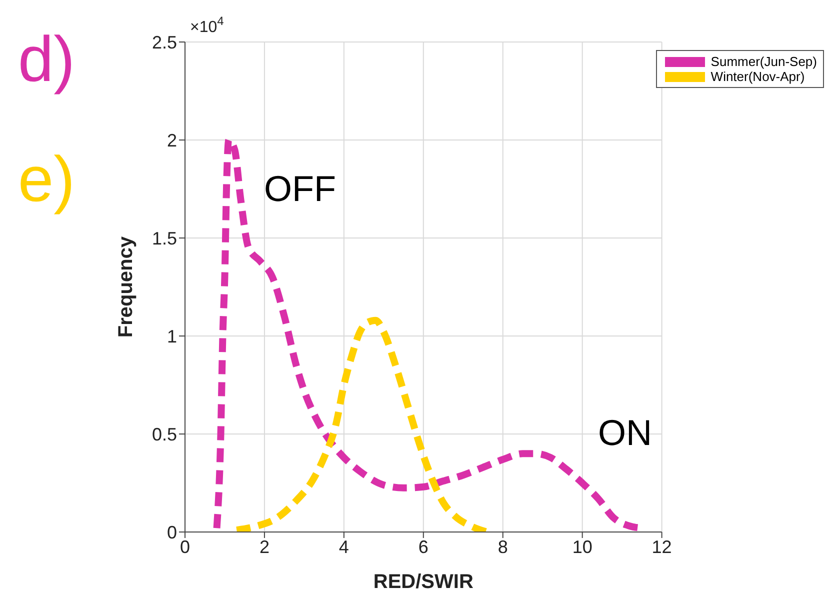  What do you see at coordinates (300, 189) in the screenshot?
I see `annotation: OFF` at bounding box center [300, 189].